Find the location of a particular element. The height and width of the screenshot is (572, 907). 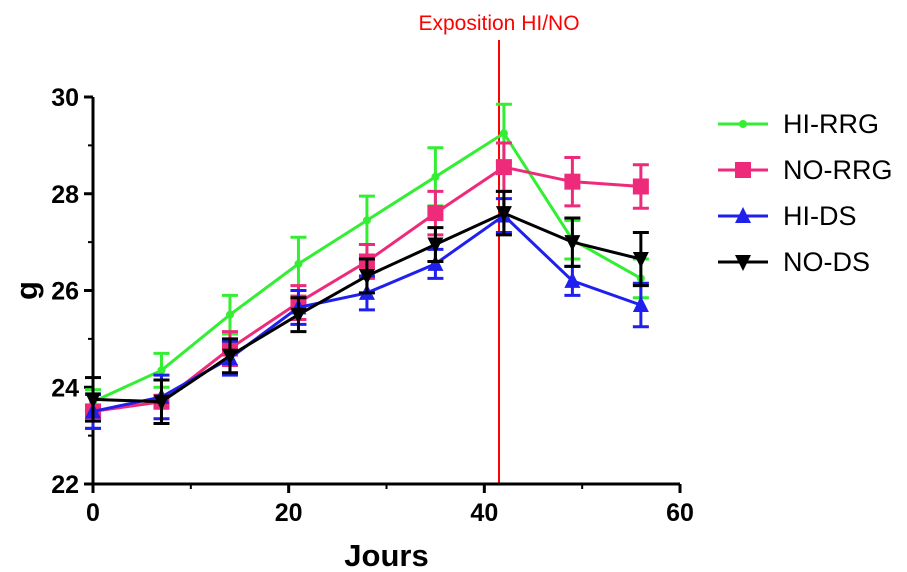

legend-item-hi-ds: HI-DS is located at coordinates (787, 216).